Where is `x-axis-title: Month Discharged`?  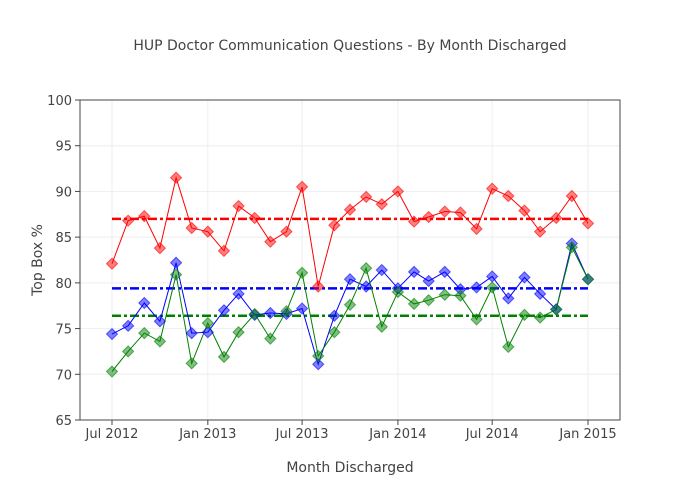
x-axis-title: Month Discharged is located at coordinates (349, 468).